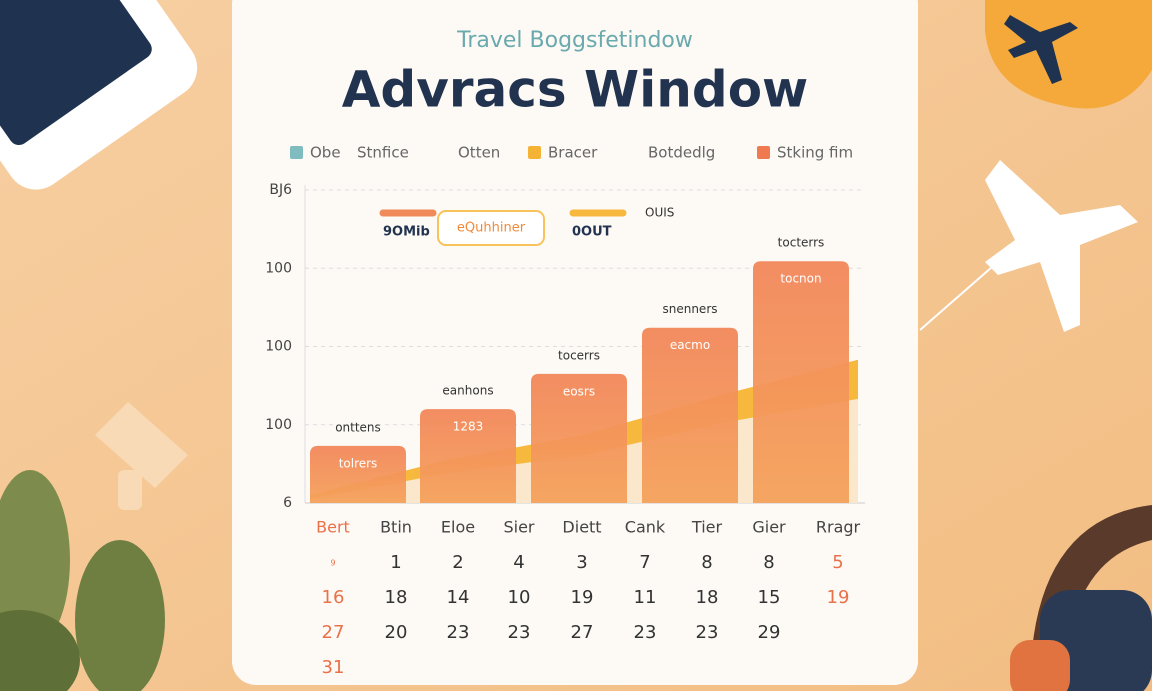  What do you see at coordinates (689, 309) in the screenshot?
I see `bar-label: snenners` at bounding box center [689, 309].